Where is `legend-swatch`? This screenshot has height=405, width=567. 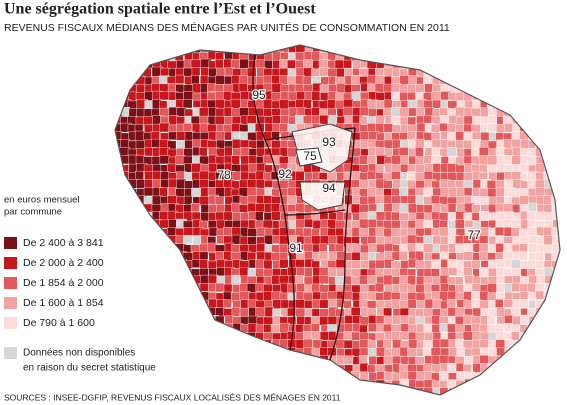
legend-swatch is located at coordinates (10, 263).